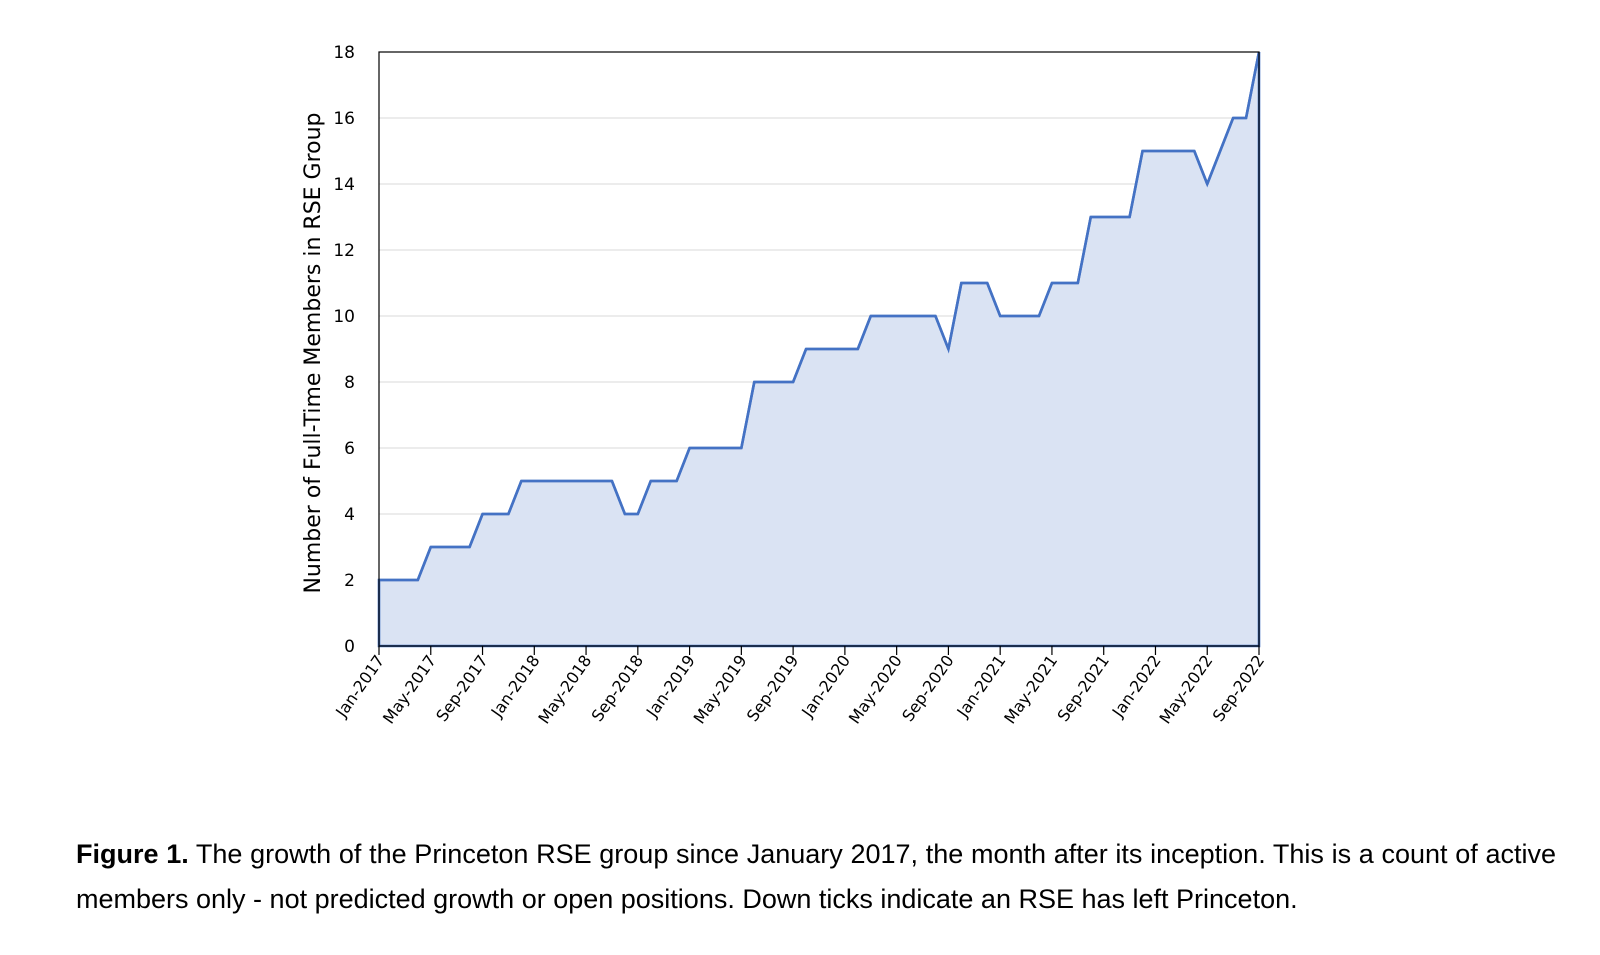 This screenshot has height=955, width=1600. I want to click on y-tick-label: 12, so click(344, 251).